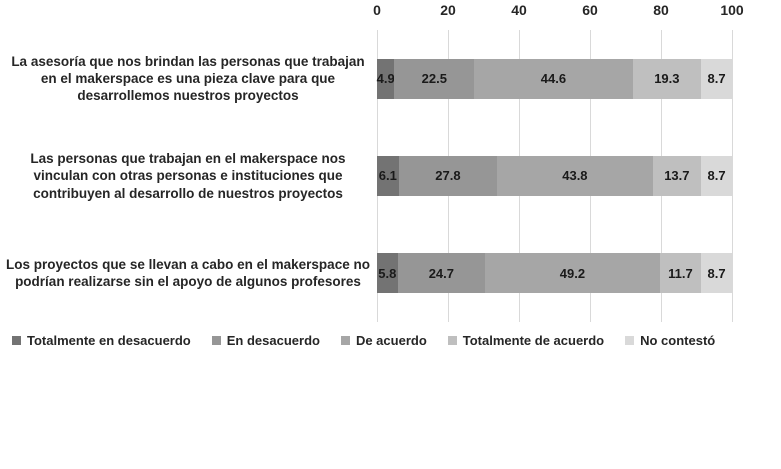 The image size is (781, 469). I want to click on legend-item: Totalmente de acuerdo, so click(526, 340).